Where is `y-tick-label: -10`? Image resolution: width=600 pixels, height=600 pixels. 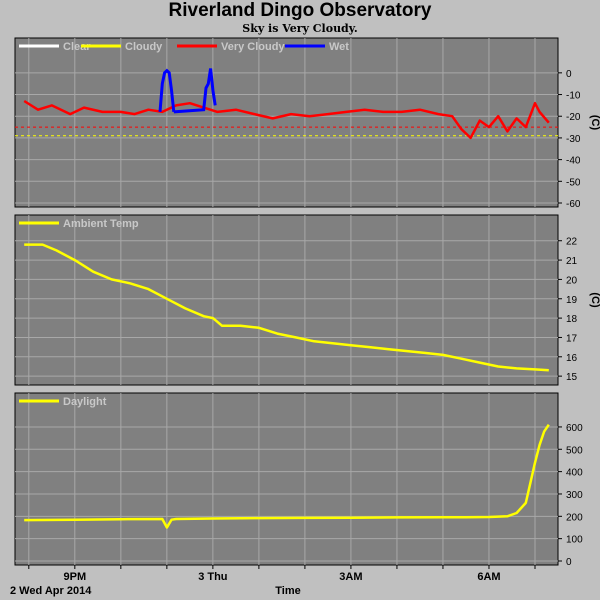 y-tick-label: -10 is located at coordinates (573, 96).